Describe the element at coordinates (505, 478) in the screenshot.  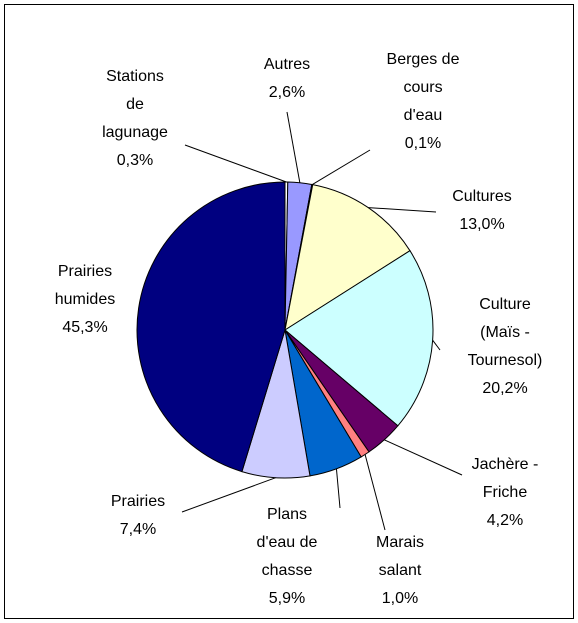
I see `slice-label: Jachère -Friche` at that location.